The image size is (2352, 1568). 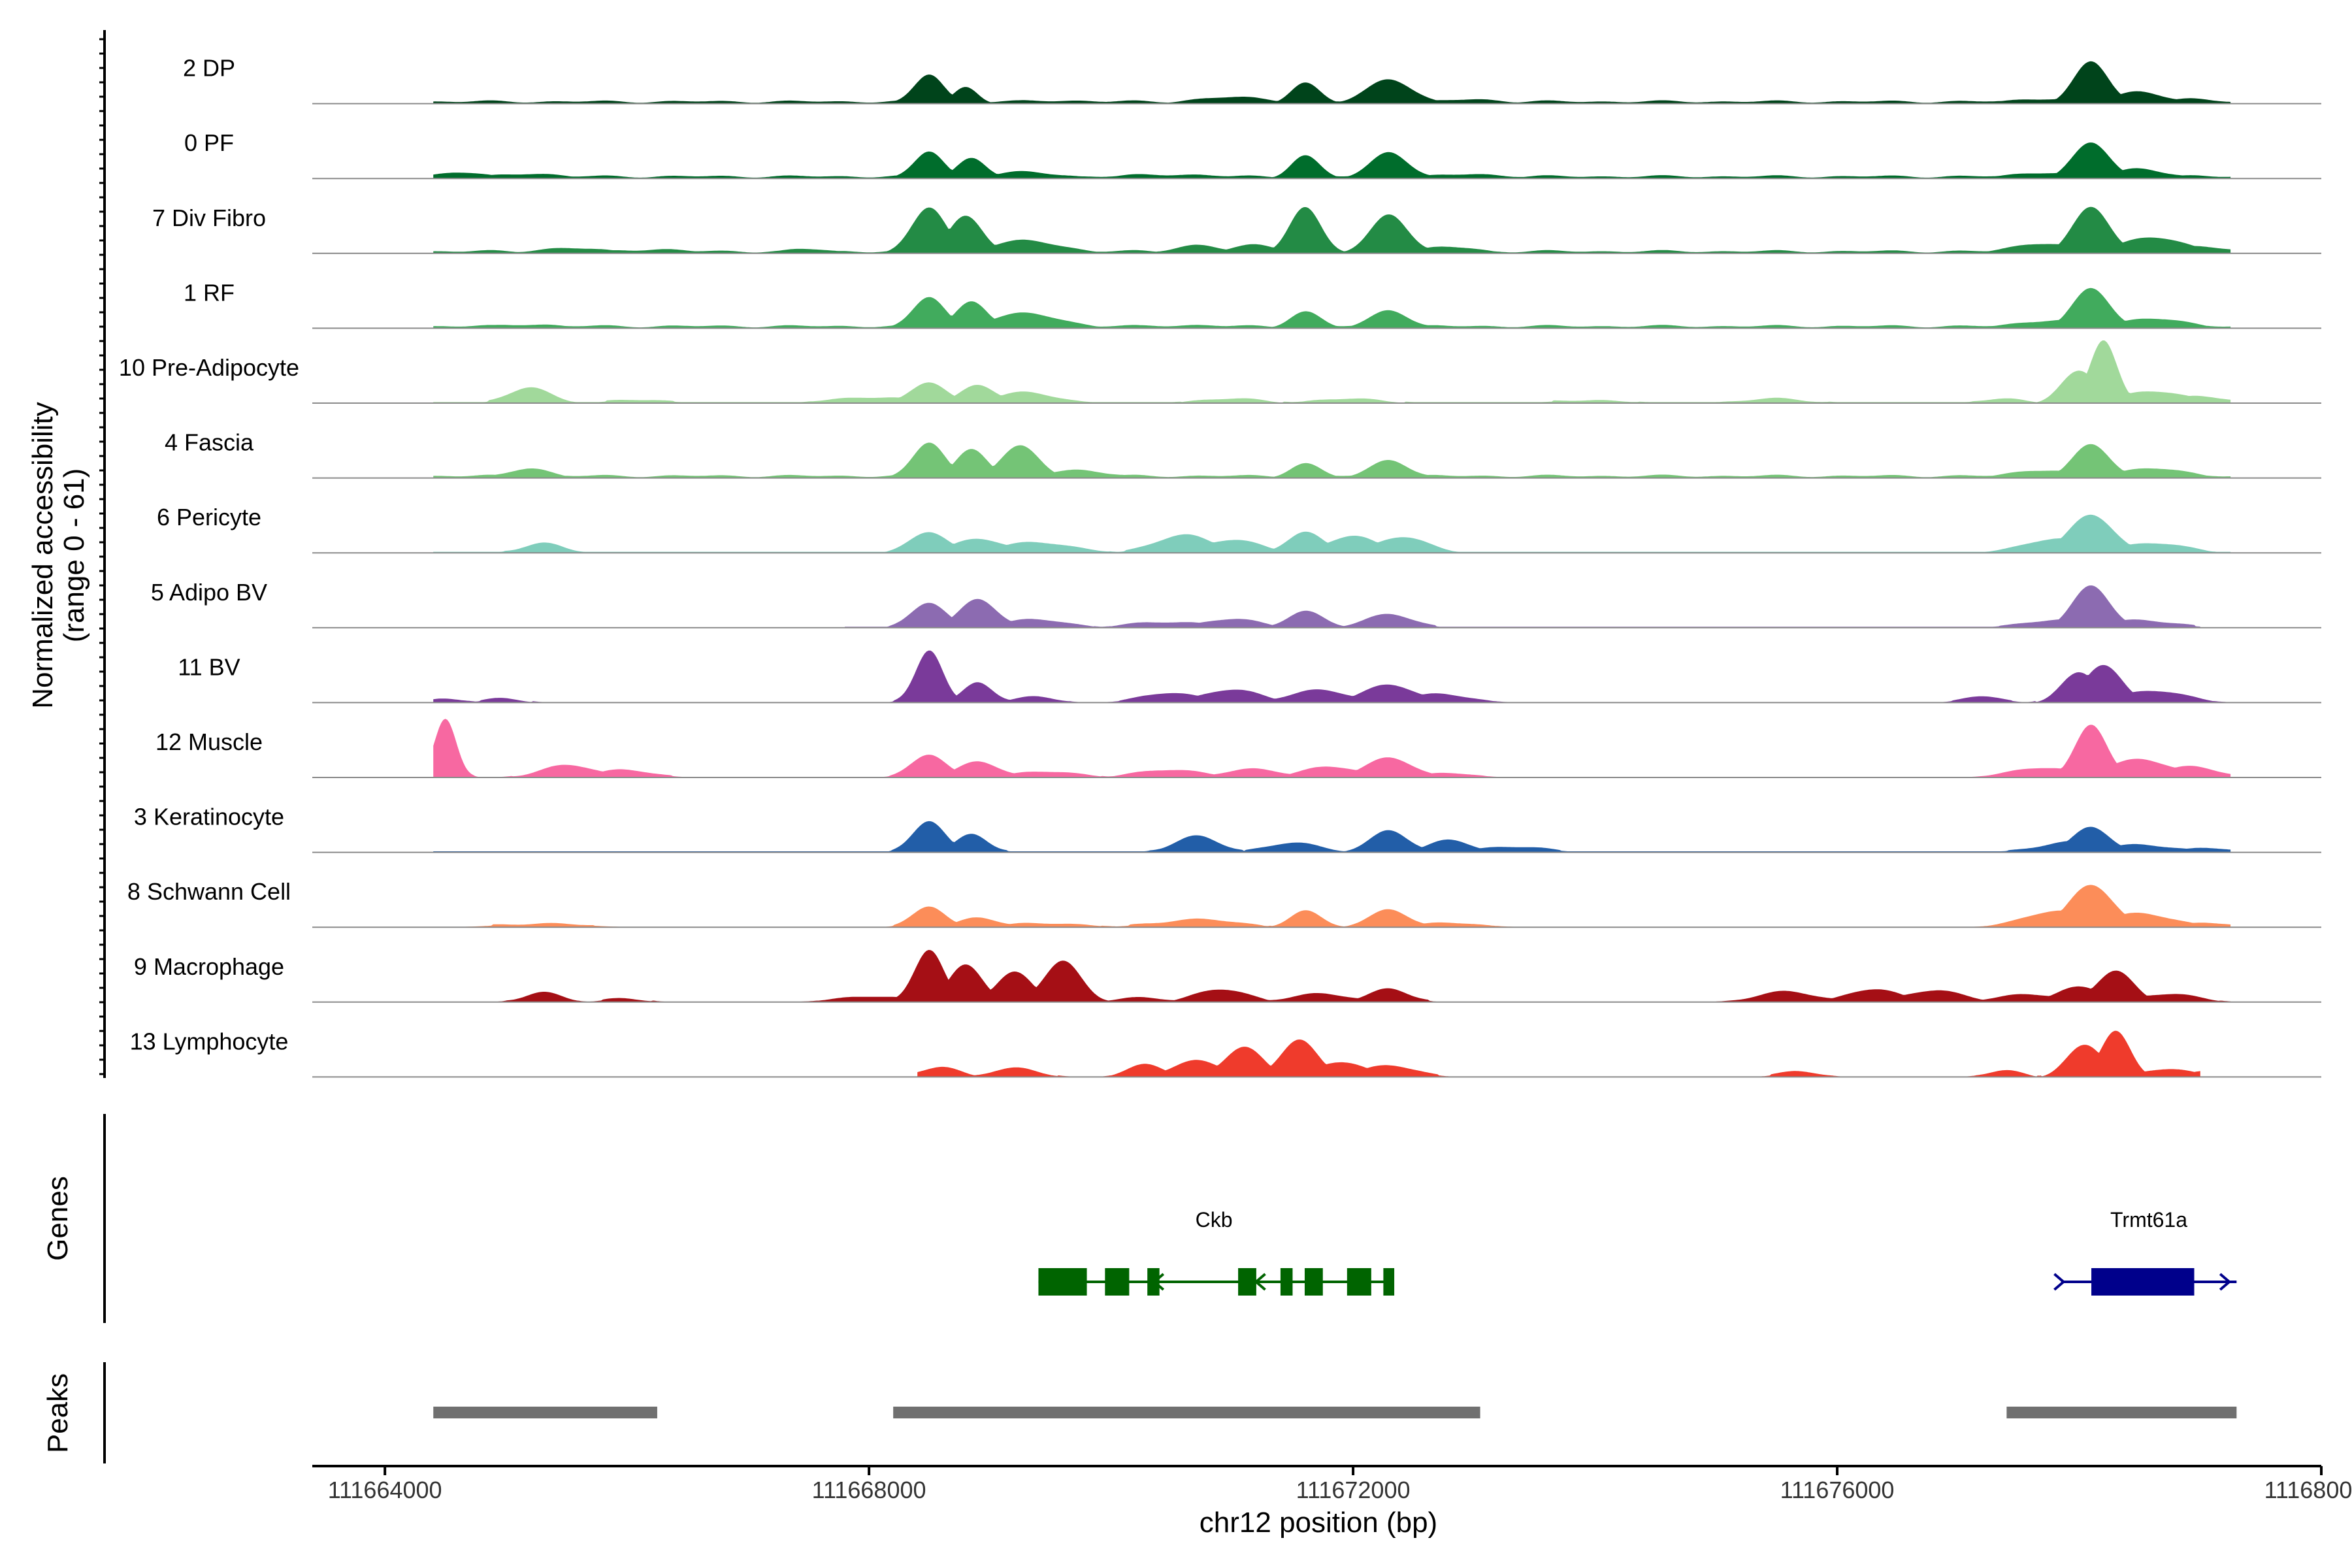 I want to click on track-label: 2 DP, so click(x=209, y=68).